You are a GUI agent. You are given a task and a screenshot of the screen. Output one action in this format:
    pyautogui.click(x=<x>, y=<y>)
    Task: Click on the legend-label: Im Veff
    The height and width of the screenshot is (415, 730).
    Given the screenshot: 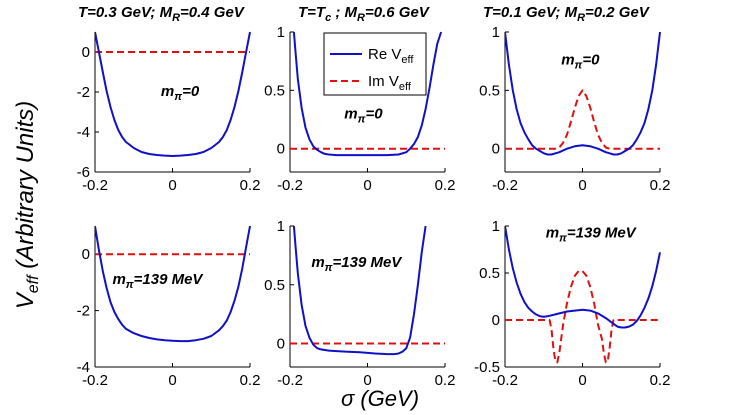 What is the action you would take?
    pyautogui.click(x=390, y=83)
    